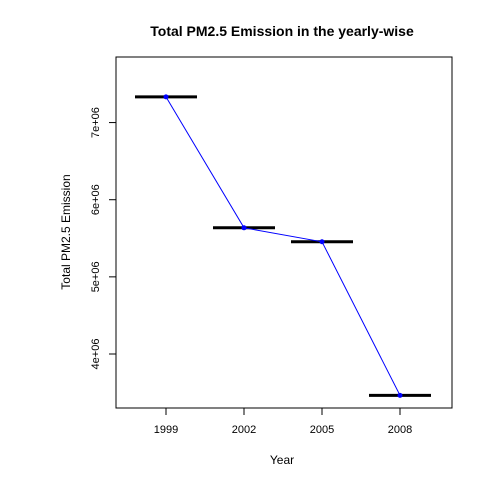 The image size is (480, 480). What do you see at coordinates (103, 238) in the screenshot?
I see `y-axis: 4e+06 5e+06 6e+06 7e+06` at bounding box center [103, 238].